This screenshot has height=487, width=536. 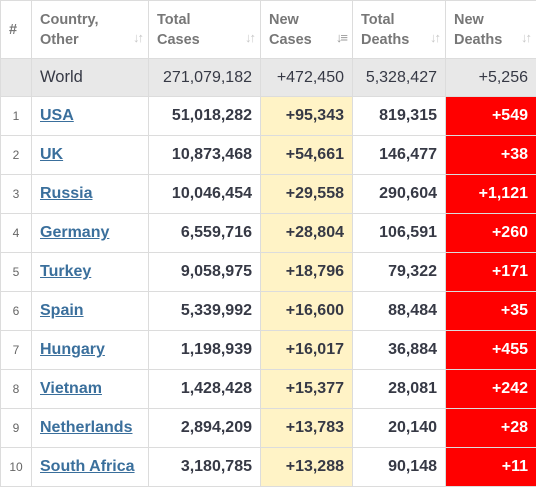 I want to click on country-cell: Russia, so click(x=90, y=194).